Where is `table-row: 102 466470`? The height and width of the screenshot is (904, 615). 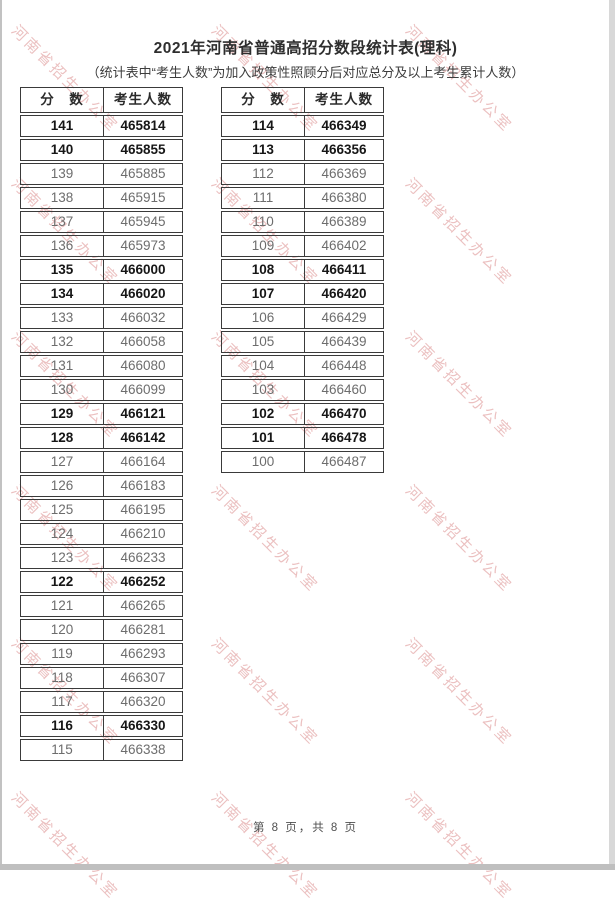 table-row: 102 466470 is located at coordinates (302, 414).